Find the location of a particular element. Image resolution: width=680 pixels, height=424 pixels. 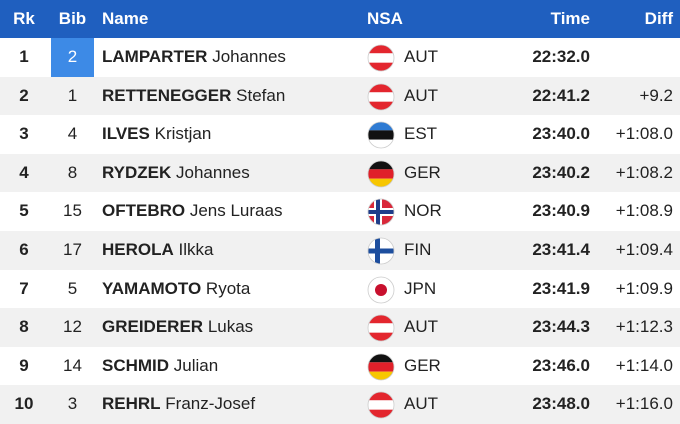

bib: 17 is located at coordinates (72, 249).